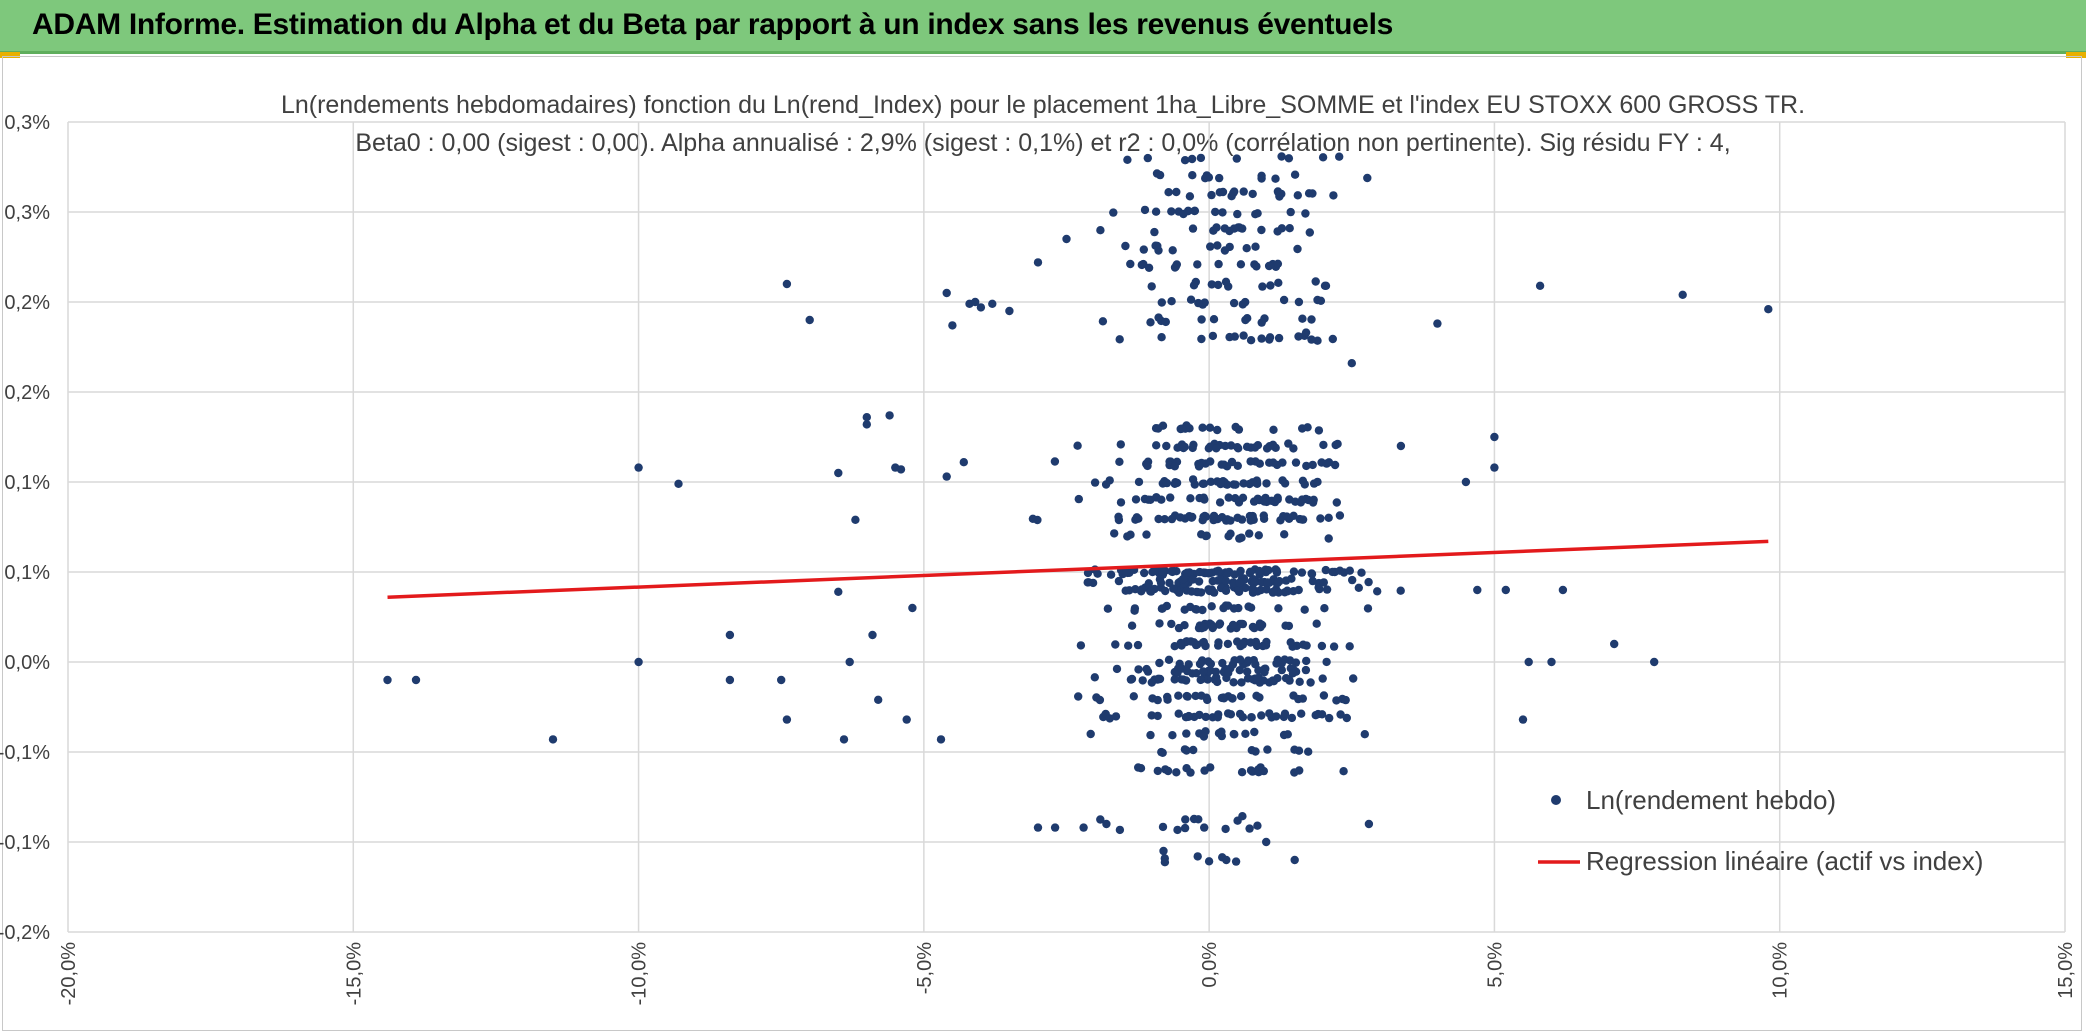  What do you see at coordinates (1210, 965) in the screenshot?
I see `x-tick-label: 0,0%` at bounding box center [1210, 965].